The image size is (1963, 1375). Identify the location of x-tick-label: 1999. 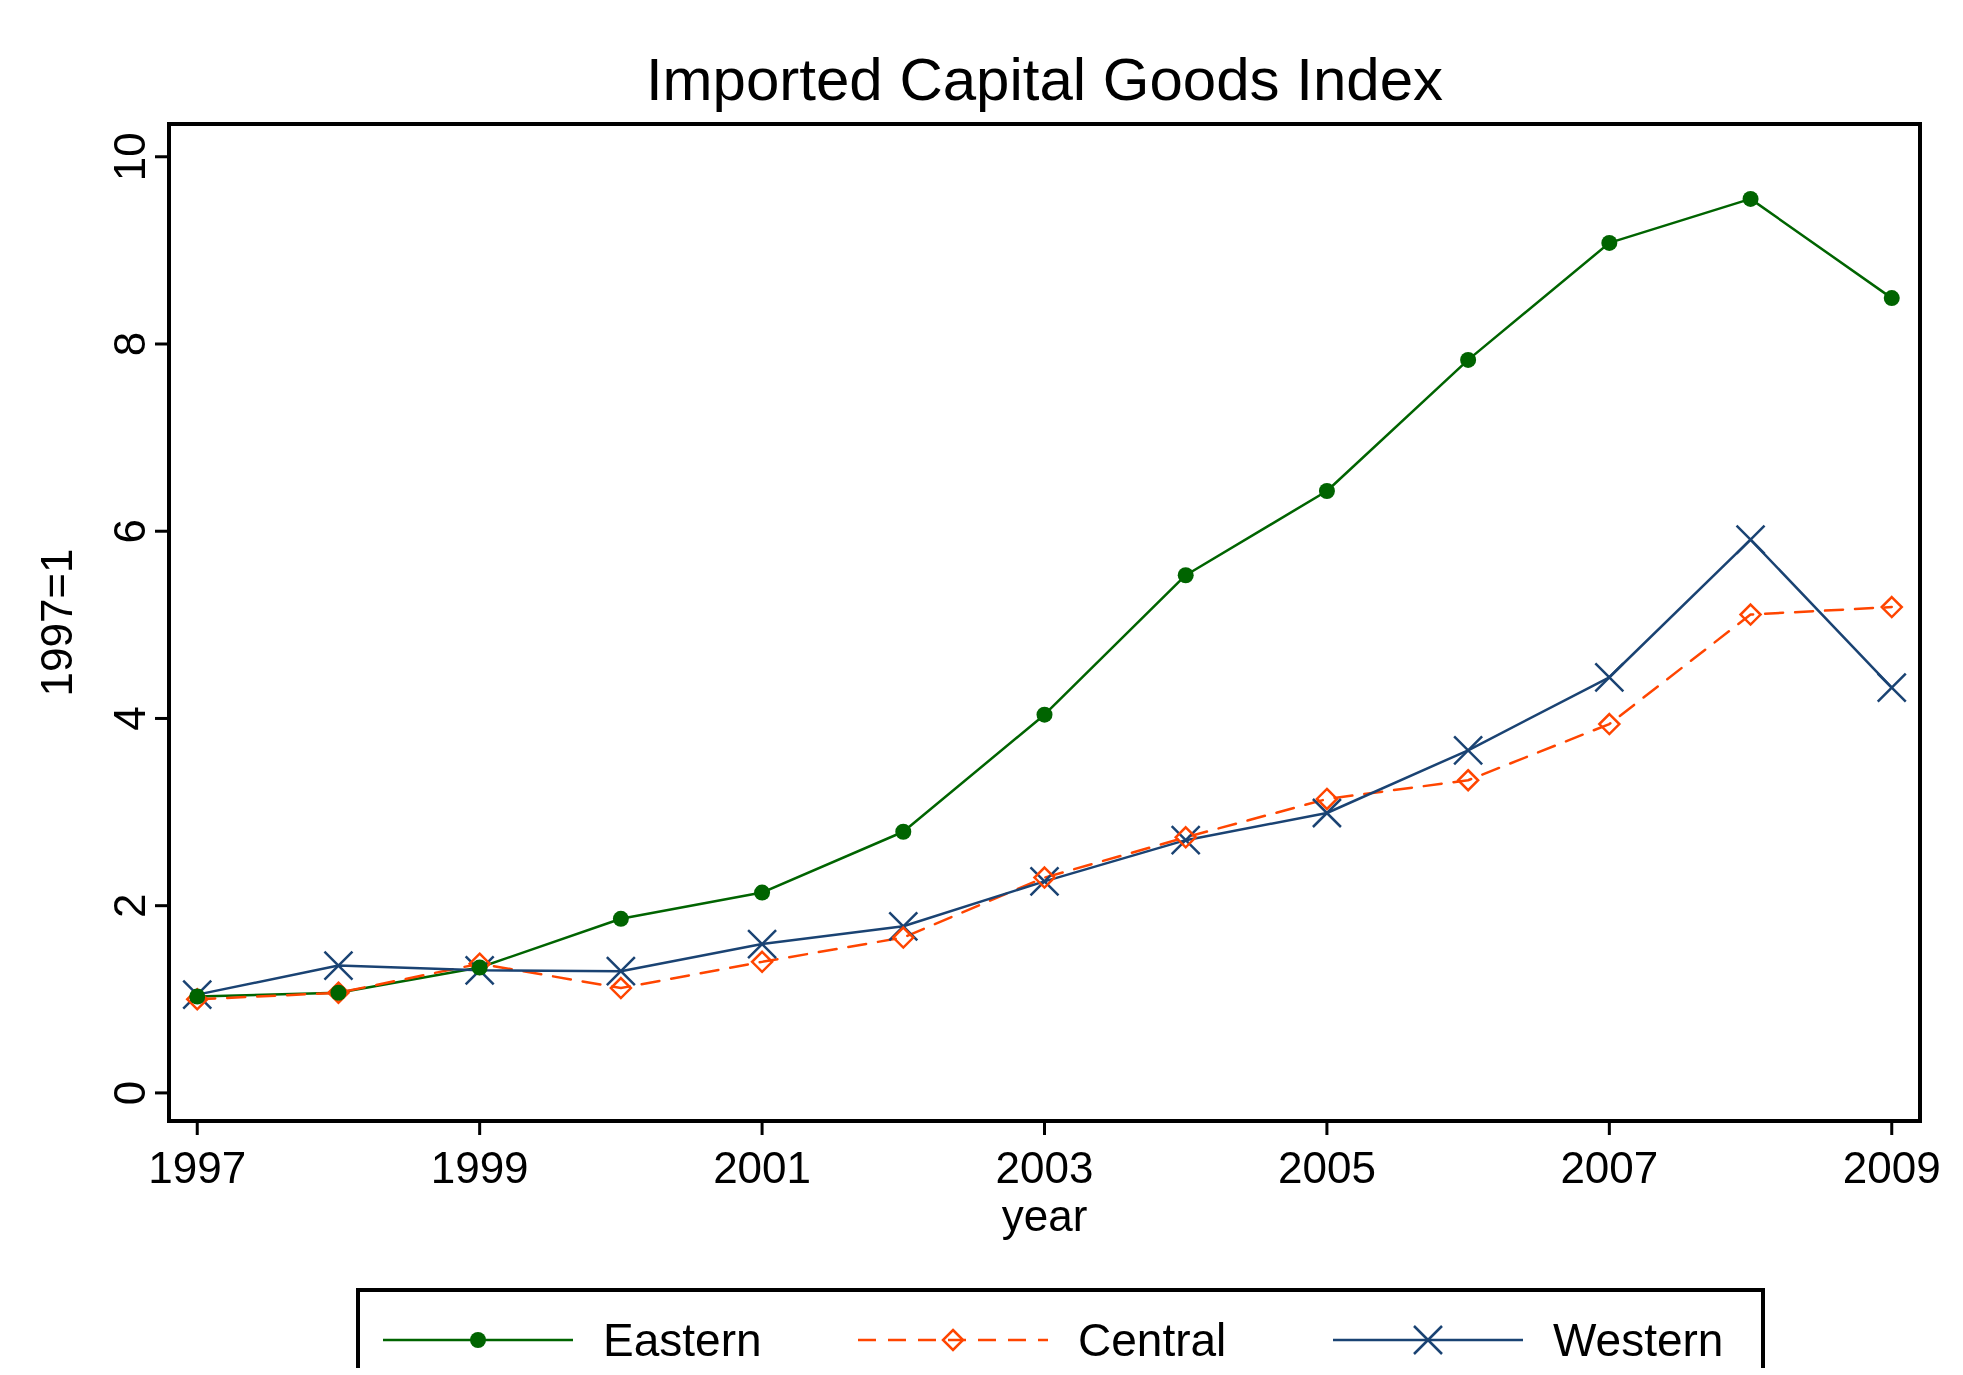
(479, 1167).